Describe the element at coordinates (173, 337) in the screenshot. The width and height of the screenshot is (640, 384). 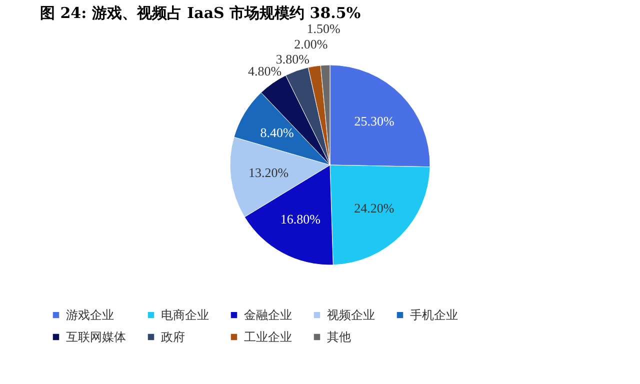
I see `legend-label: 政府` at that location.